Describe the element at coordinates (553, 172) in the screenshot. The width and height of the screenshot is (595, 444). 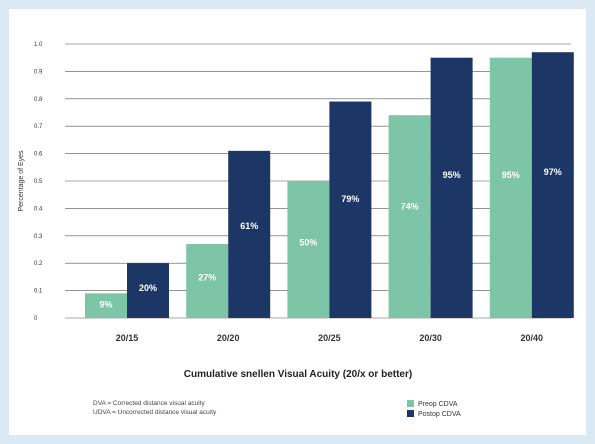
I see `data-label: 97%` at that location.